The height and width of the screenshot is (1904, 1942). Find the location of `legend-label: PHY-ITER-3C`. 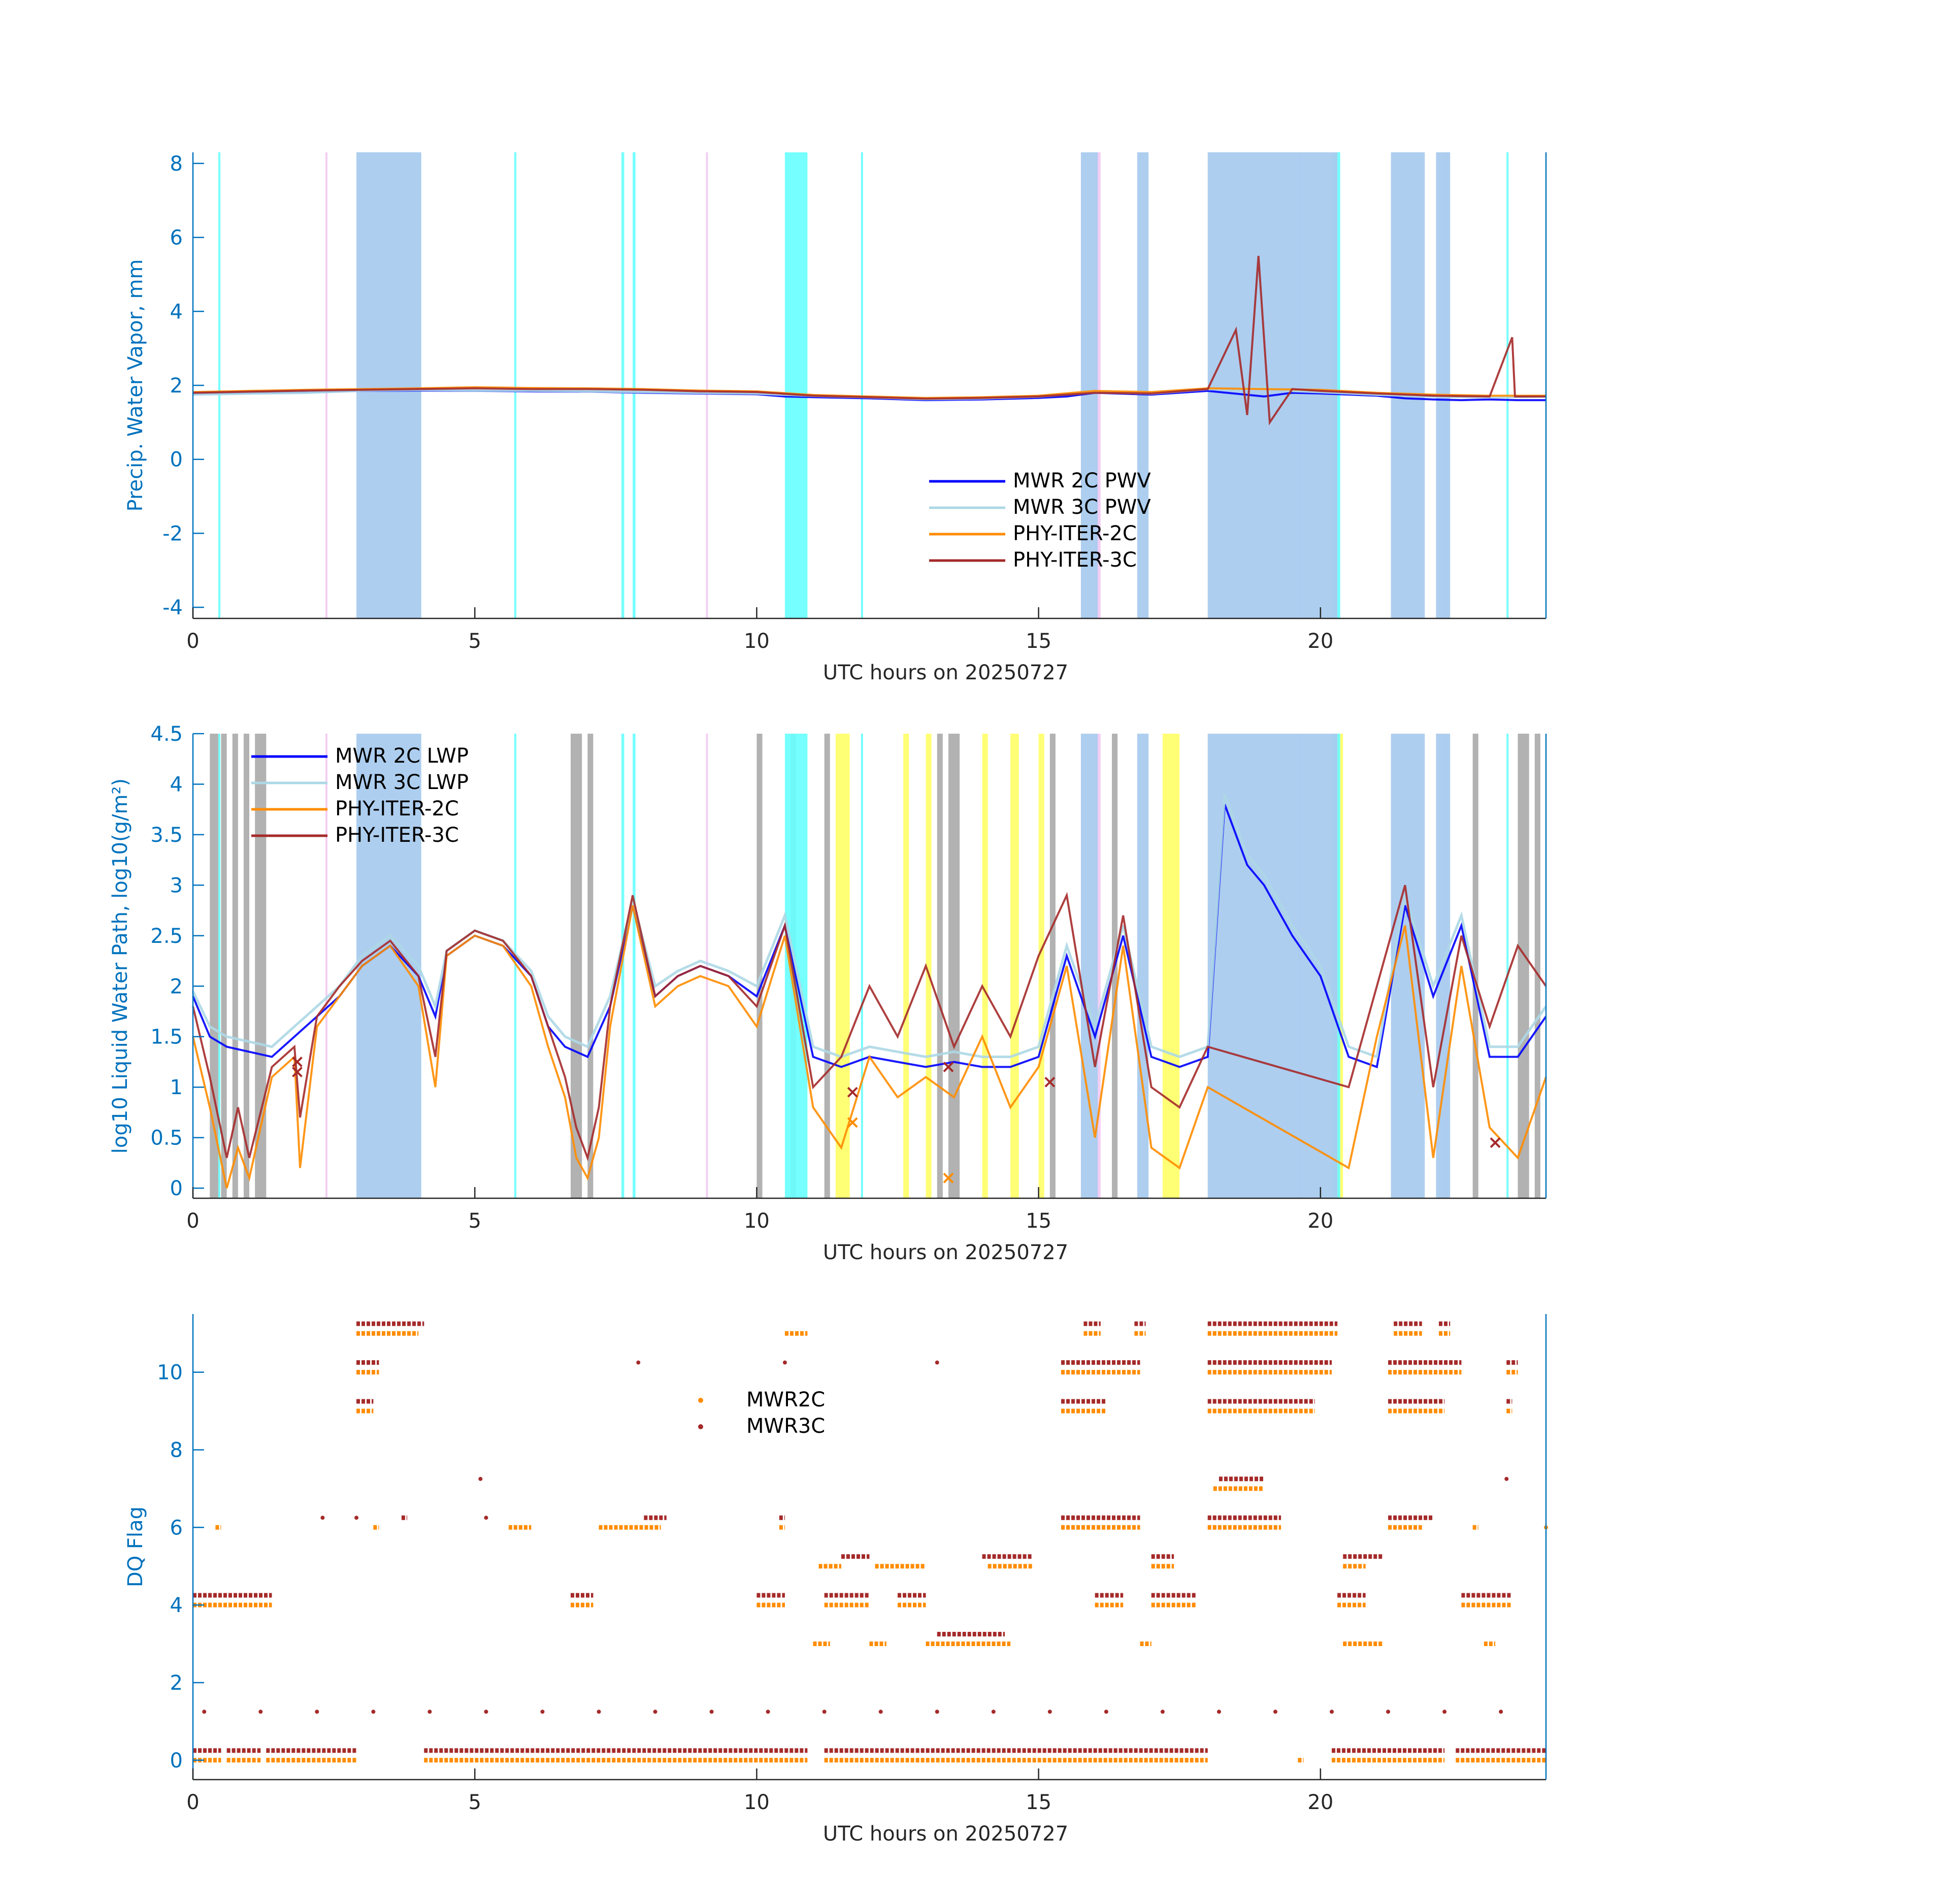

legend-label: PHY-ITER-3C is located at coordinates (397, 836).